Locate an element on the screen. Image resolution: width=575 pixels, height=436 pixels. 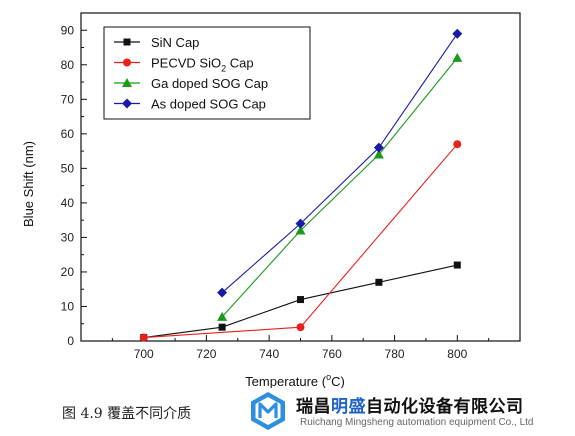
legend-marker-sin-cap is located at coordinates (127, 42).